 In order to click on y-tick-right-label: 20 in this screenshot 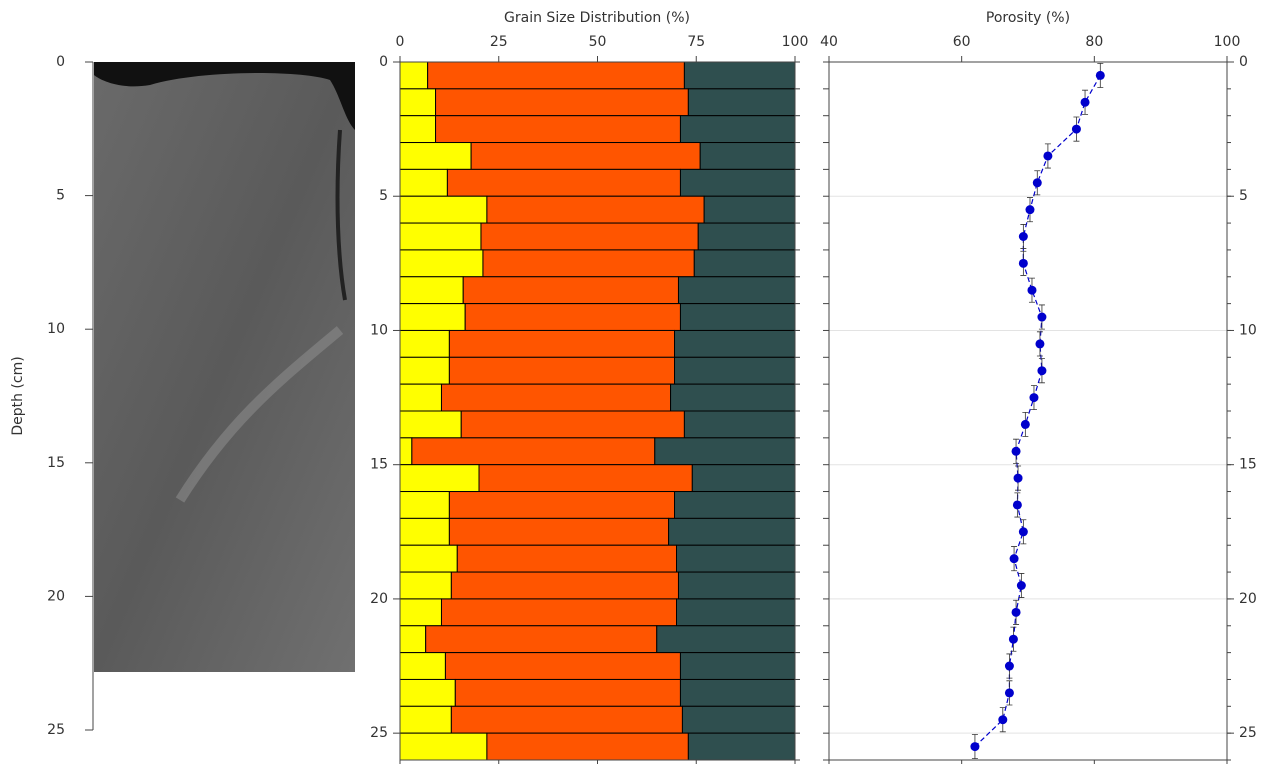, I will do `click(1248, 599)`.